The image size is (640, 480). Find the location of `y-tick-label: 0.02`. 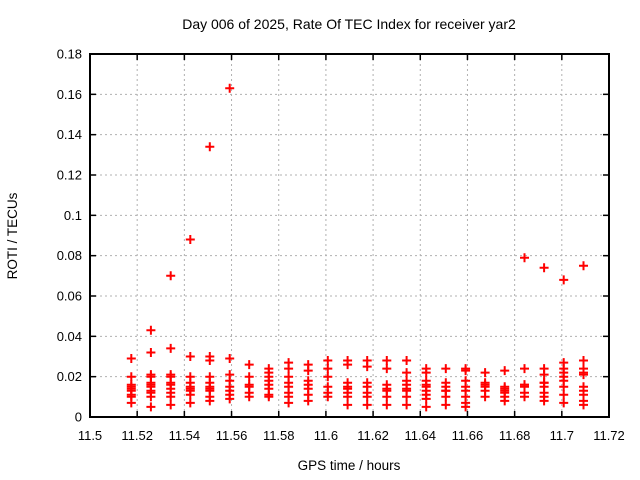

y-tick-label: 0.02 is located at coordinates (69, 376).